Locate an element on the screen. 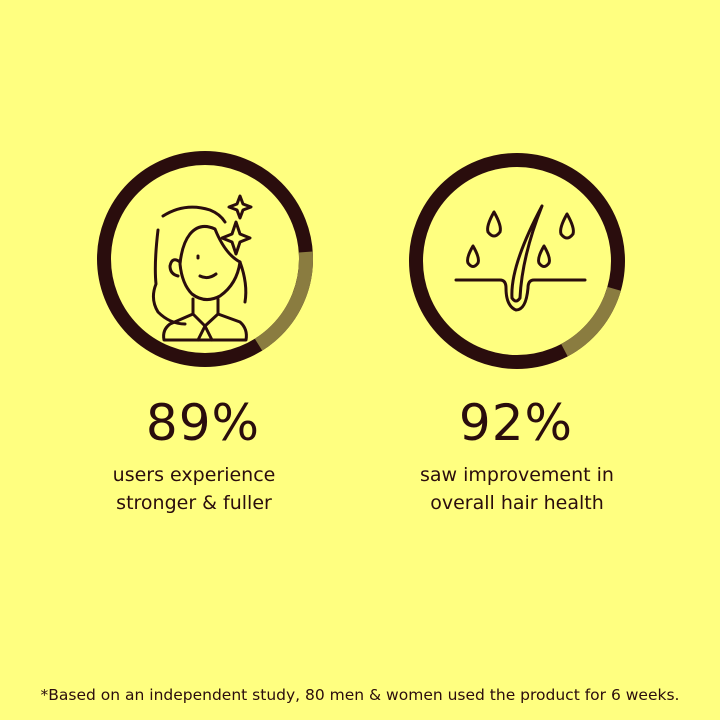  hair-follicle-drops-icon is located at coordinates (520, 258).